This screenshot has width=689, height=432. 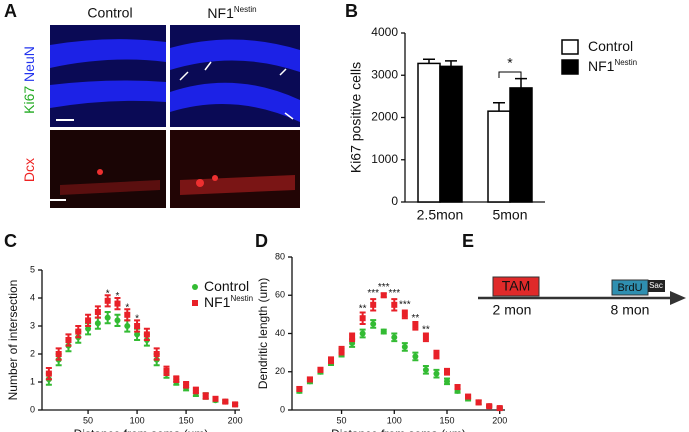 I want to click on label-sup: Nestin, so click(x=245, y=9).